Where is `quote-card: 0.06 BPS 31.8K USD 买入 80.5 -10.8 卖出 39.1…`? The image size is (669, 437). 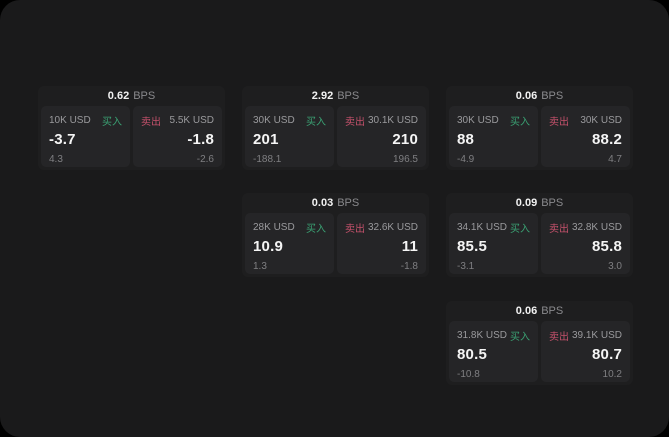
quote-card: 0.06 BPS 31.8K USD 买入 80.5 -10.8 卖出 39.1… is located at coordinates (539, 343).